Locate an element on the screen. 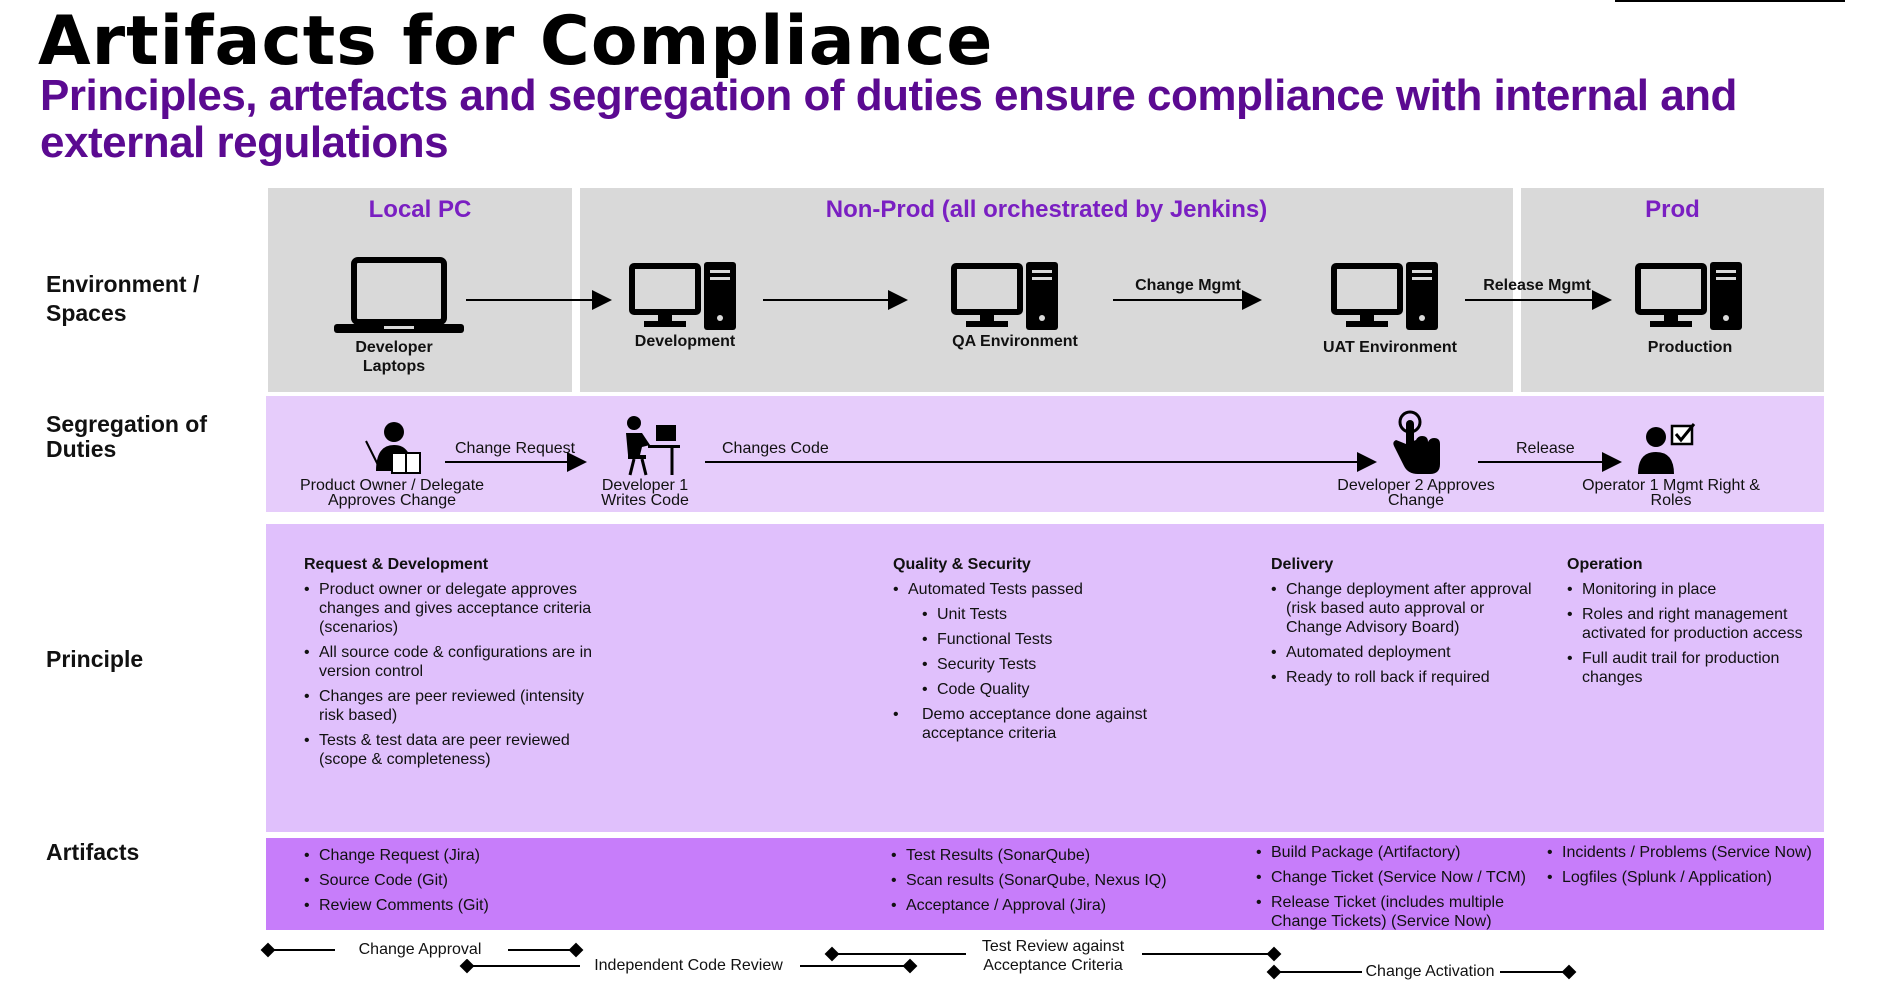 The image size is (1899, 996). arrow-label-change-mgmt: Change Mgmt is located at coordinates (1188, 285).